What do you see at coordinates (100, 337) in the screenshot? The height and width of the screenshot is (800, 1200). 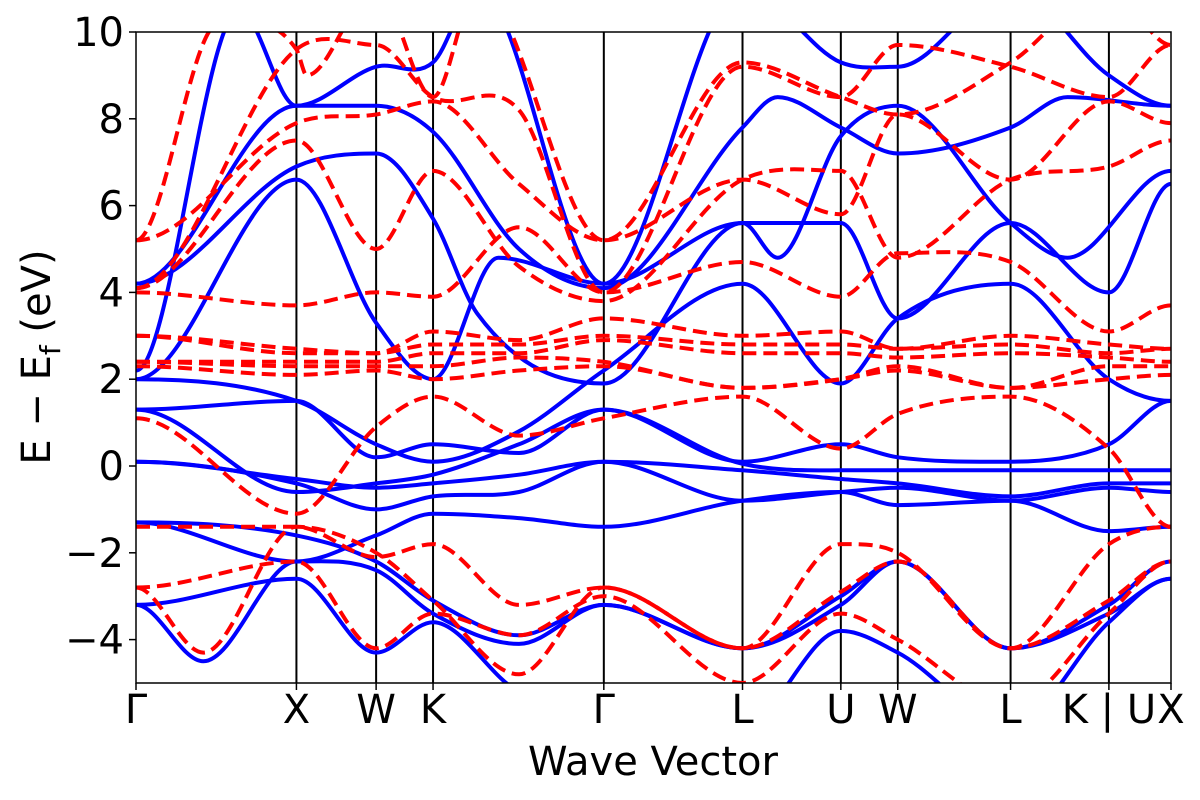 I see `y-ticks: −4 −2 0 2 4 6 8 10` at bounding box center [100, 337].